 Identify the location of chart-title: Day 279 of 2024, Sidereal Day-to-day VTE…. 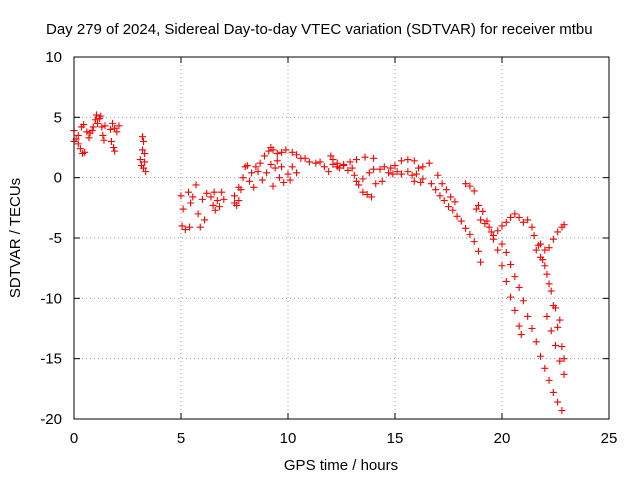
(319, 29).